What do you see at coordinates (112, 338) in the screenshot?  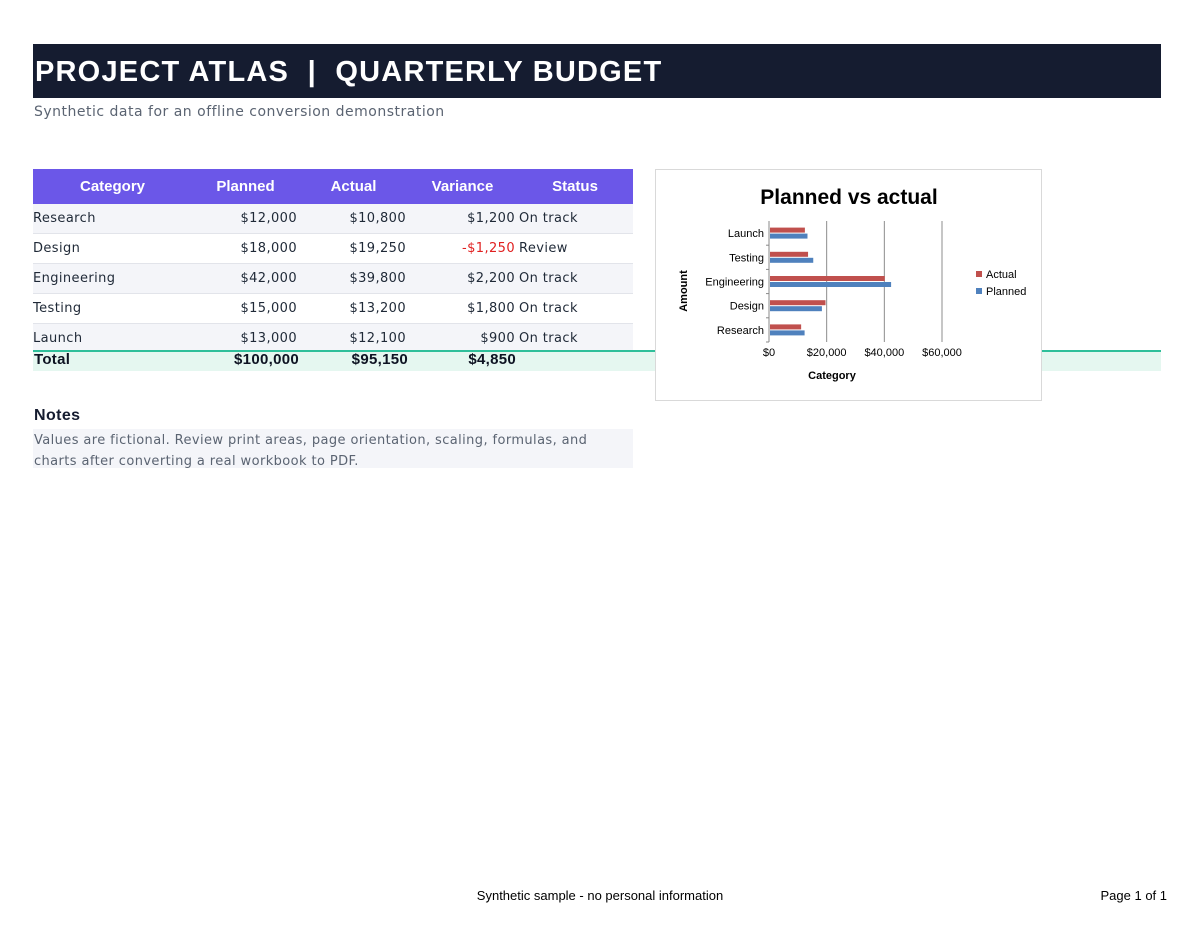 I see `cell-category: Launch` at bounding box center [112, 338].